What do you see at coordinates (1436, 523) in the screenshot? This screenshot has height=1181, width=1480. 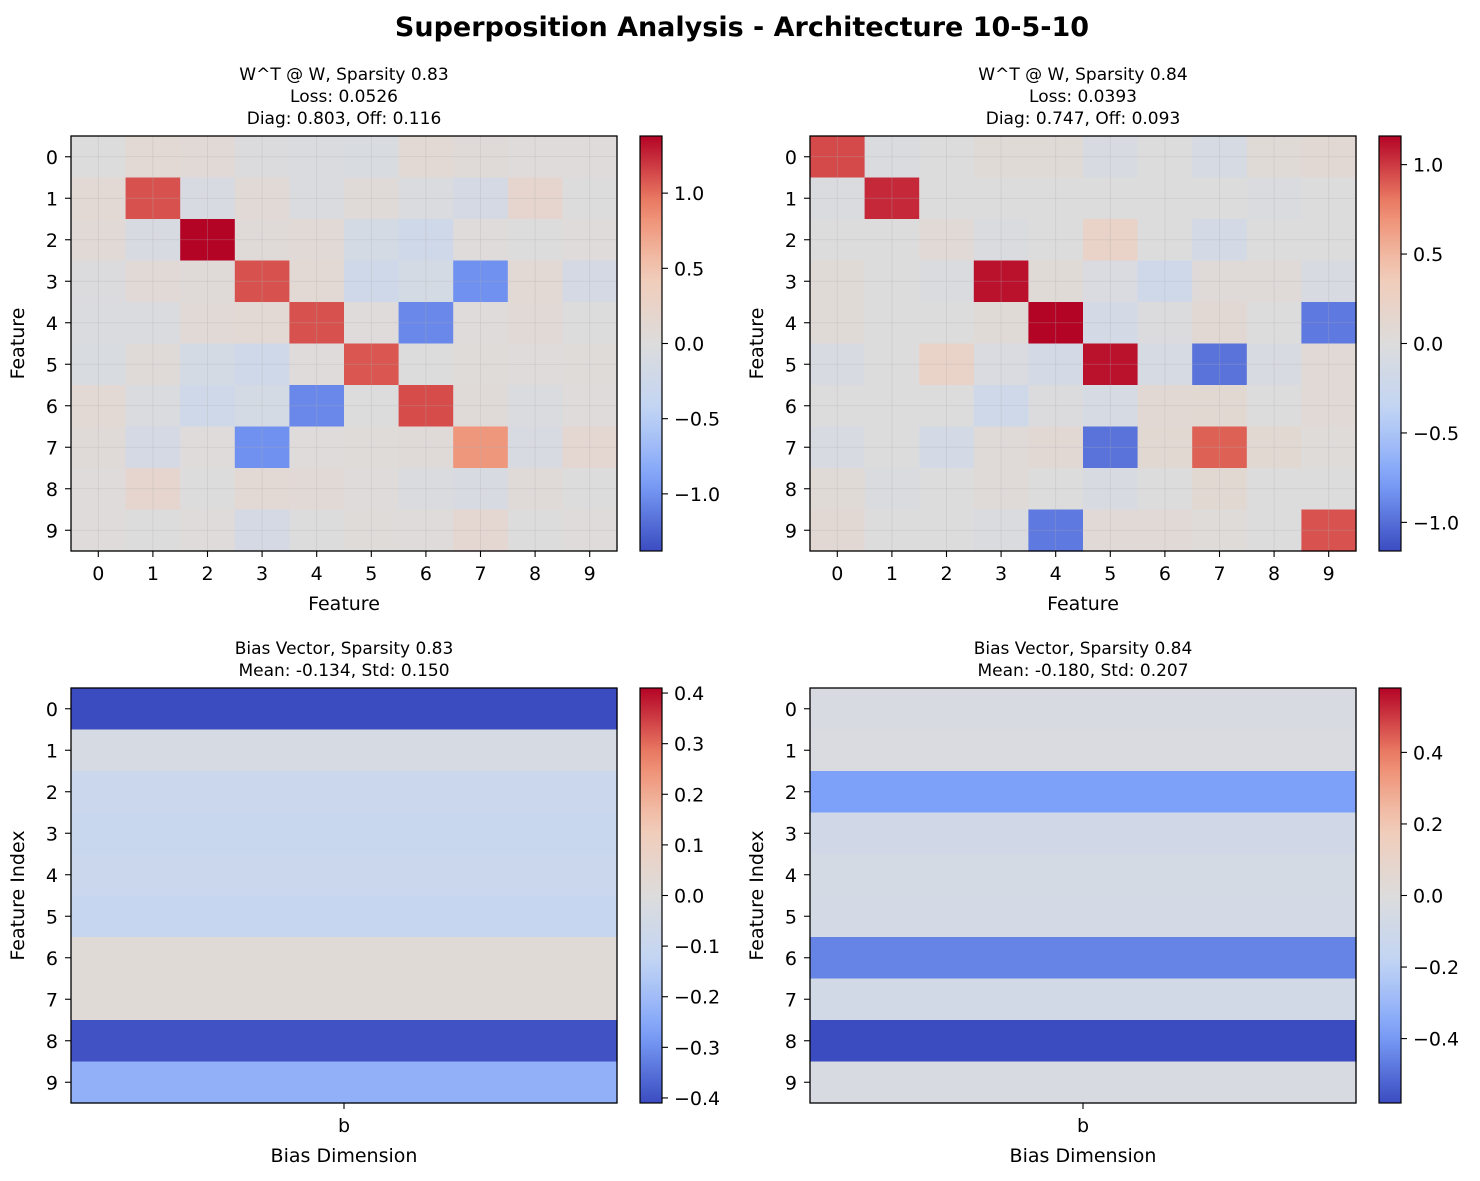 I see `colorbar-tick-label: −1.0` at bounding box center [1436, 523].